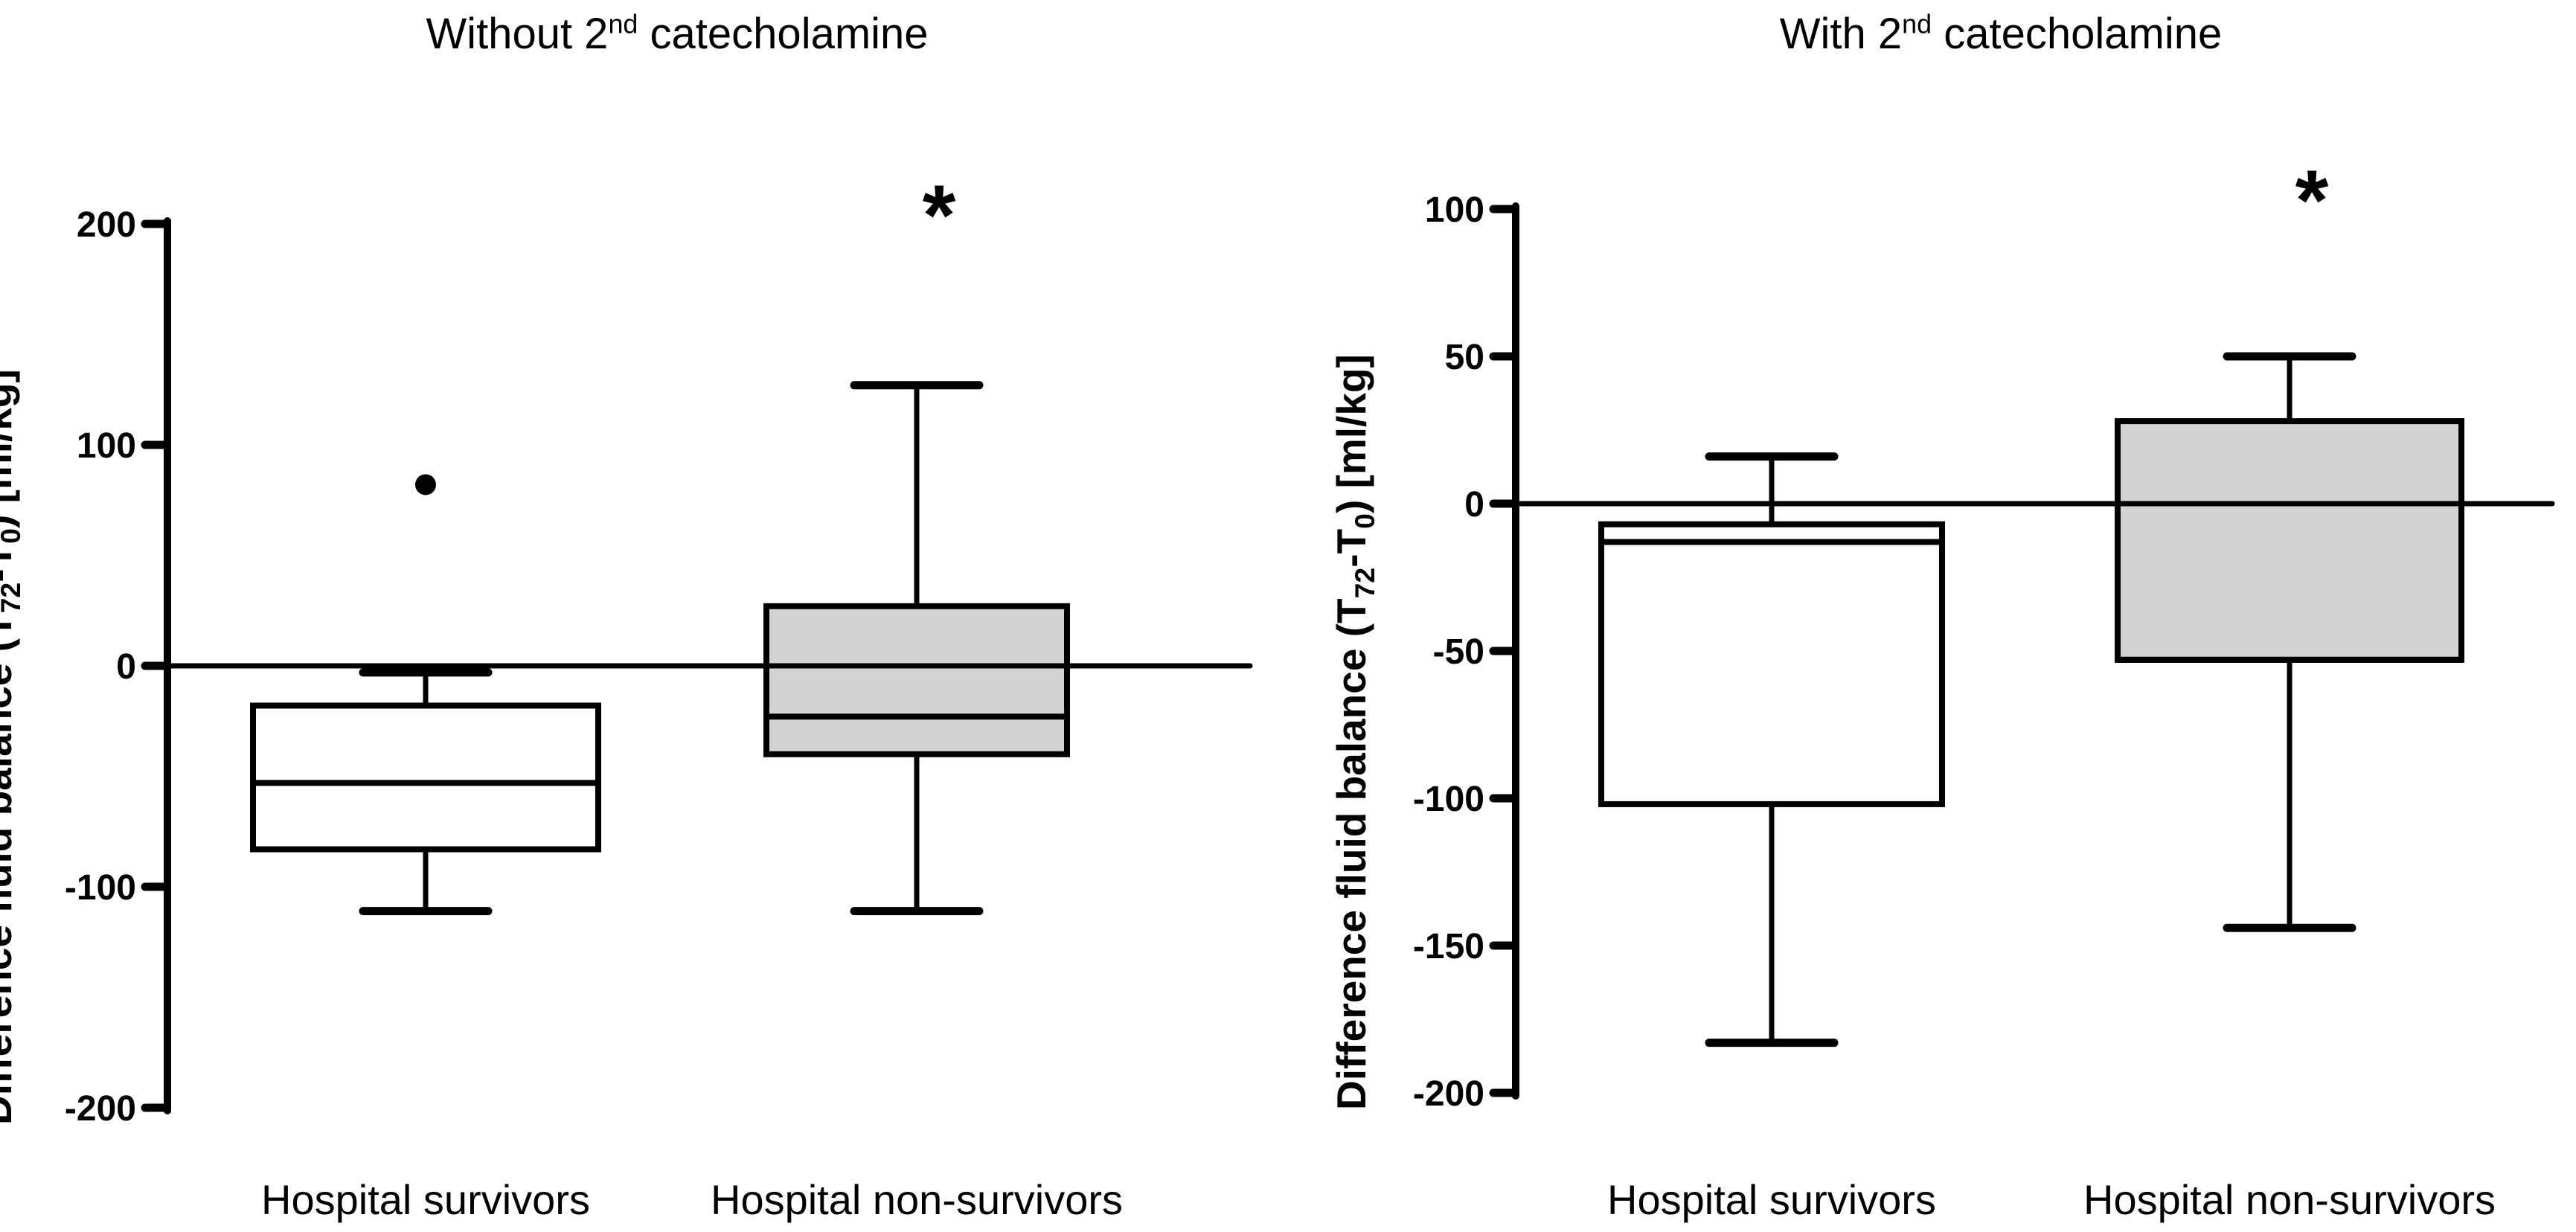  What do you see at coordinates (1448, 946) in the screenshot?
I see `y-tick-label: -150` at bounding box center [1448, 946].